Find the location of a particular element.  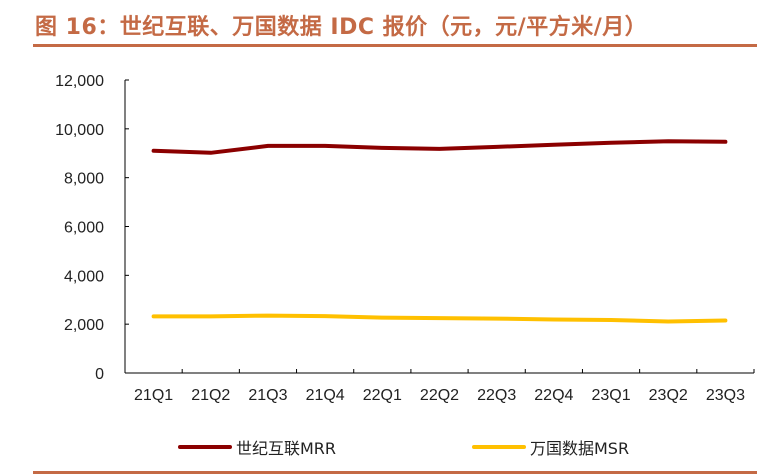

x-tick-label: 23Q1 is located at coordinates (610, 395).